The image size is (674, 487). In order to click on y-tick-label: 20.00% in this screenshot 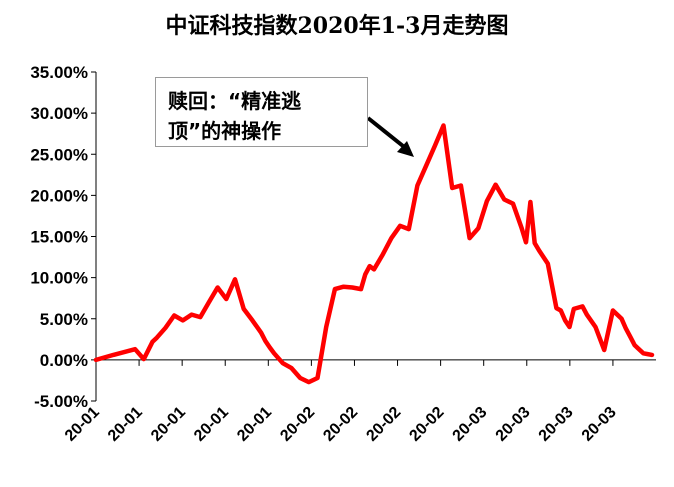, I will do `click(59, 195)`.